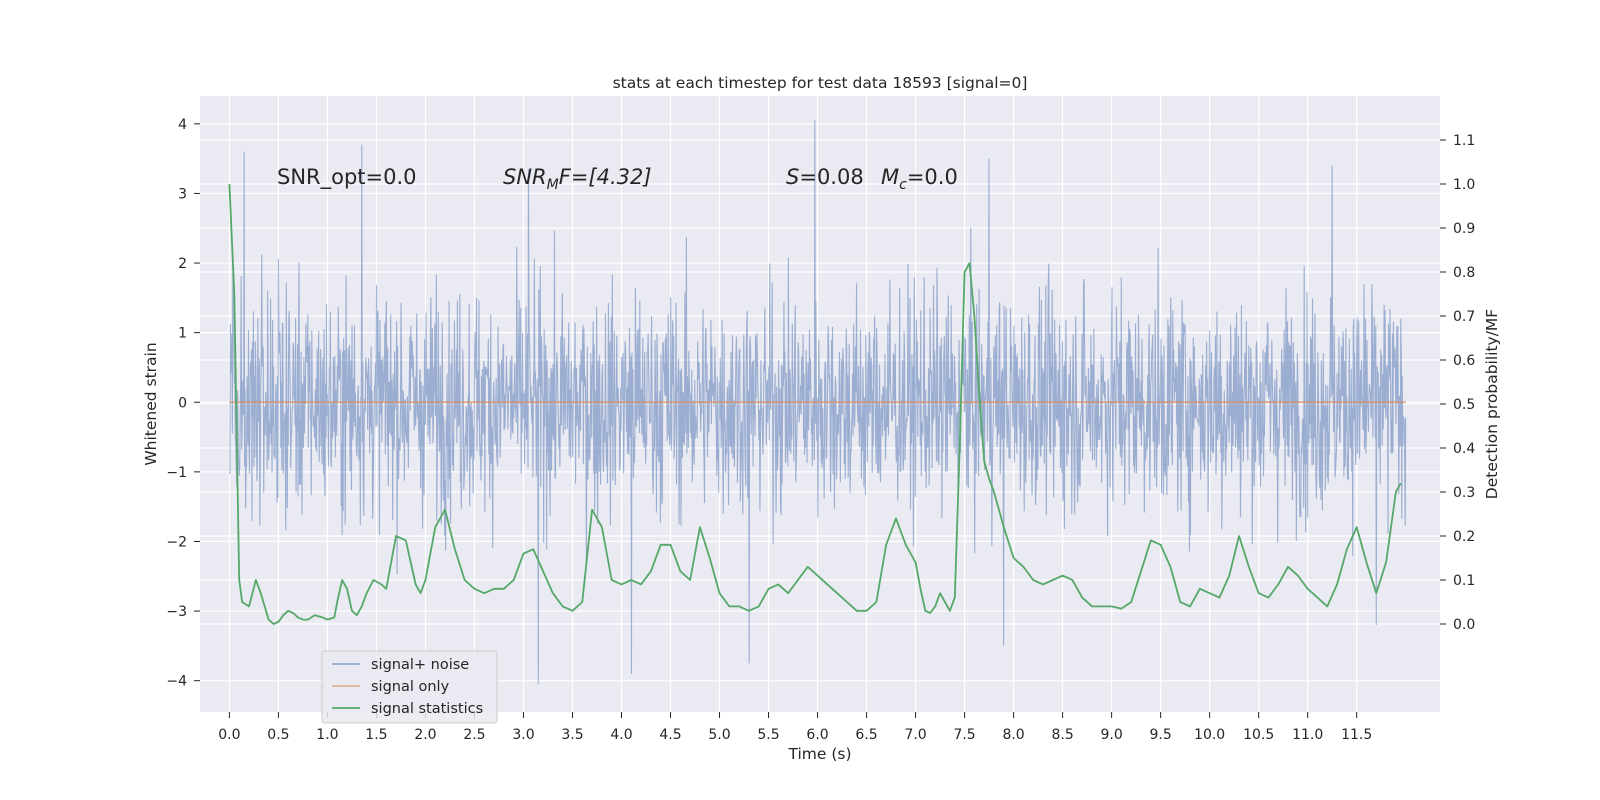 Image resolution: width=1600 pixels, height=800 pixels. I want to click on legend-label-signal-only: signal only, so click(410, 687).